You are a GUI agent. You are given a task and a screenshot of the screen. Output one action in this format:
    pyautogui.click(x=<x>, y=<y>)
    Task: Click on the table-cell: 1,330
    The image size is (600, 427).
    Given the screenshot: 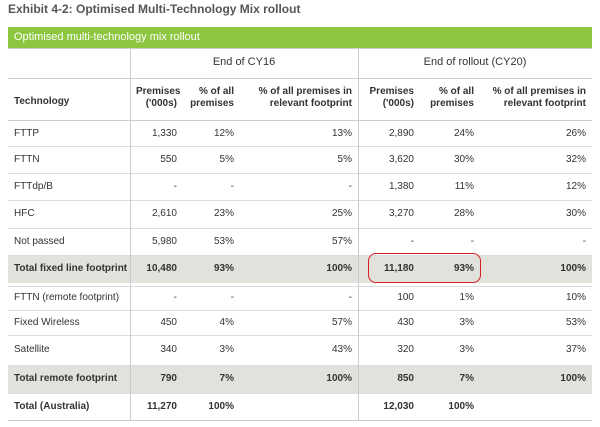 What is the action you would take?
    pyautogui.click(x=164, y=133)
    